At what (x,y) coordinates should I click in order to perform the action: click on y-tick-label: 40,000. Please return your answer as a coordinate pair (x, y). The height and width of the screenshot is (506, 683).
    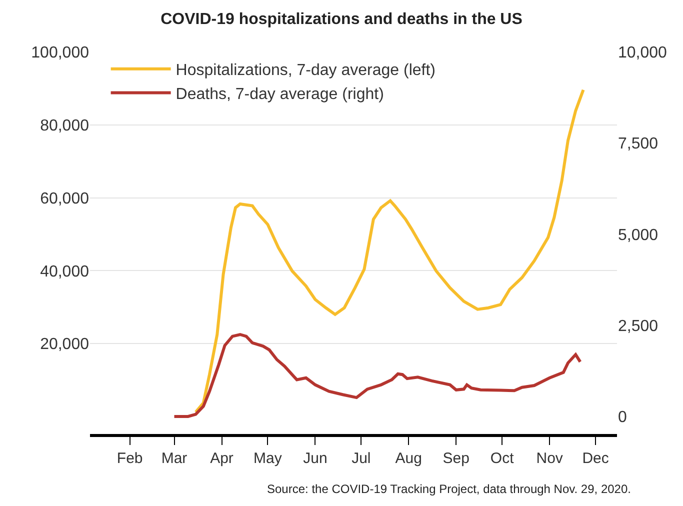
    Looking at the image, I should click on (65, 271).